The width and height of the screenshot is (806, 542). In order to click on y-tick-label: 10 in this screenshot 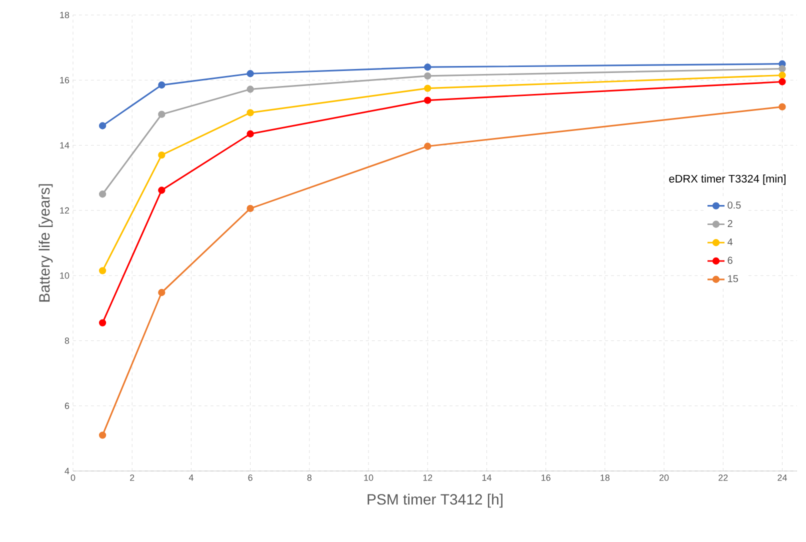, I will do `click(65, 275)`.